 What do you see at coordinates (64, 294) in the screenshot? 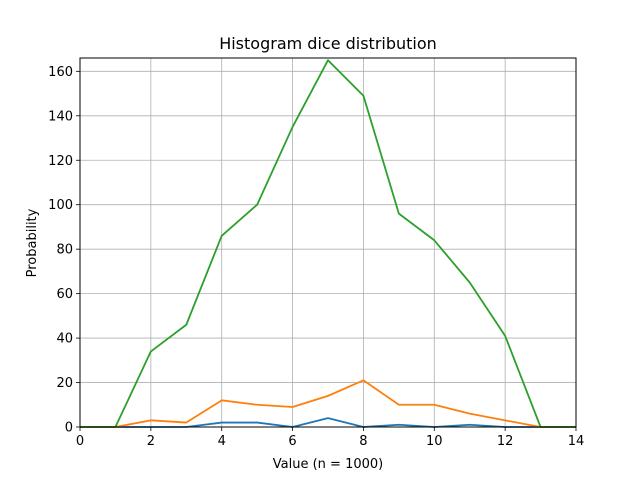
I see `y-tick-label: 60` at bounding box center [64, 294].